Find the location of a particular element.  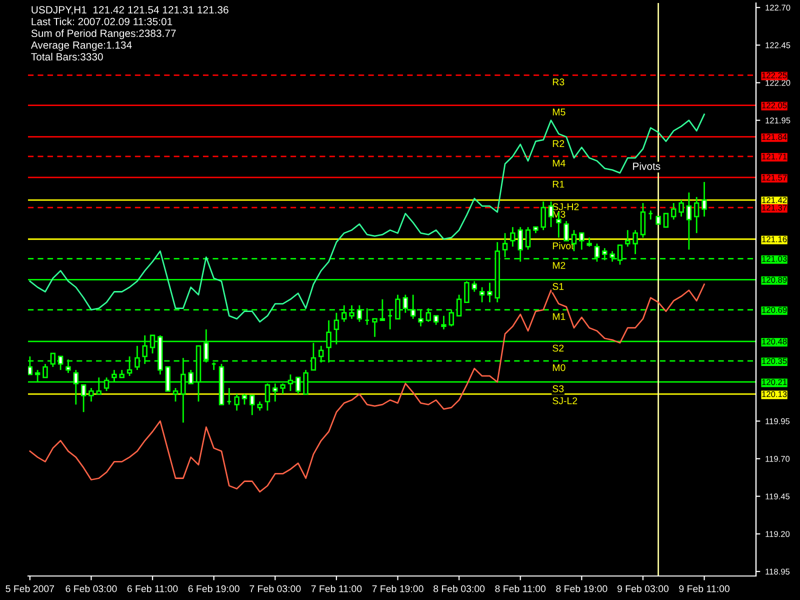

y-tick-label: 121.95 is located at coordinates (778, 121).